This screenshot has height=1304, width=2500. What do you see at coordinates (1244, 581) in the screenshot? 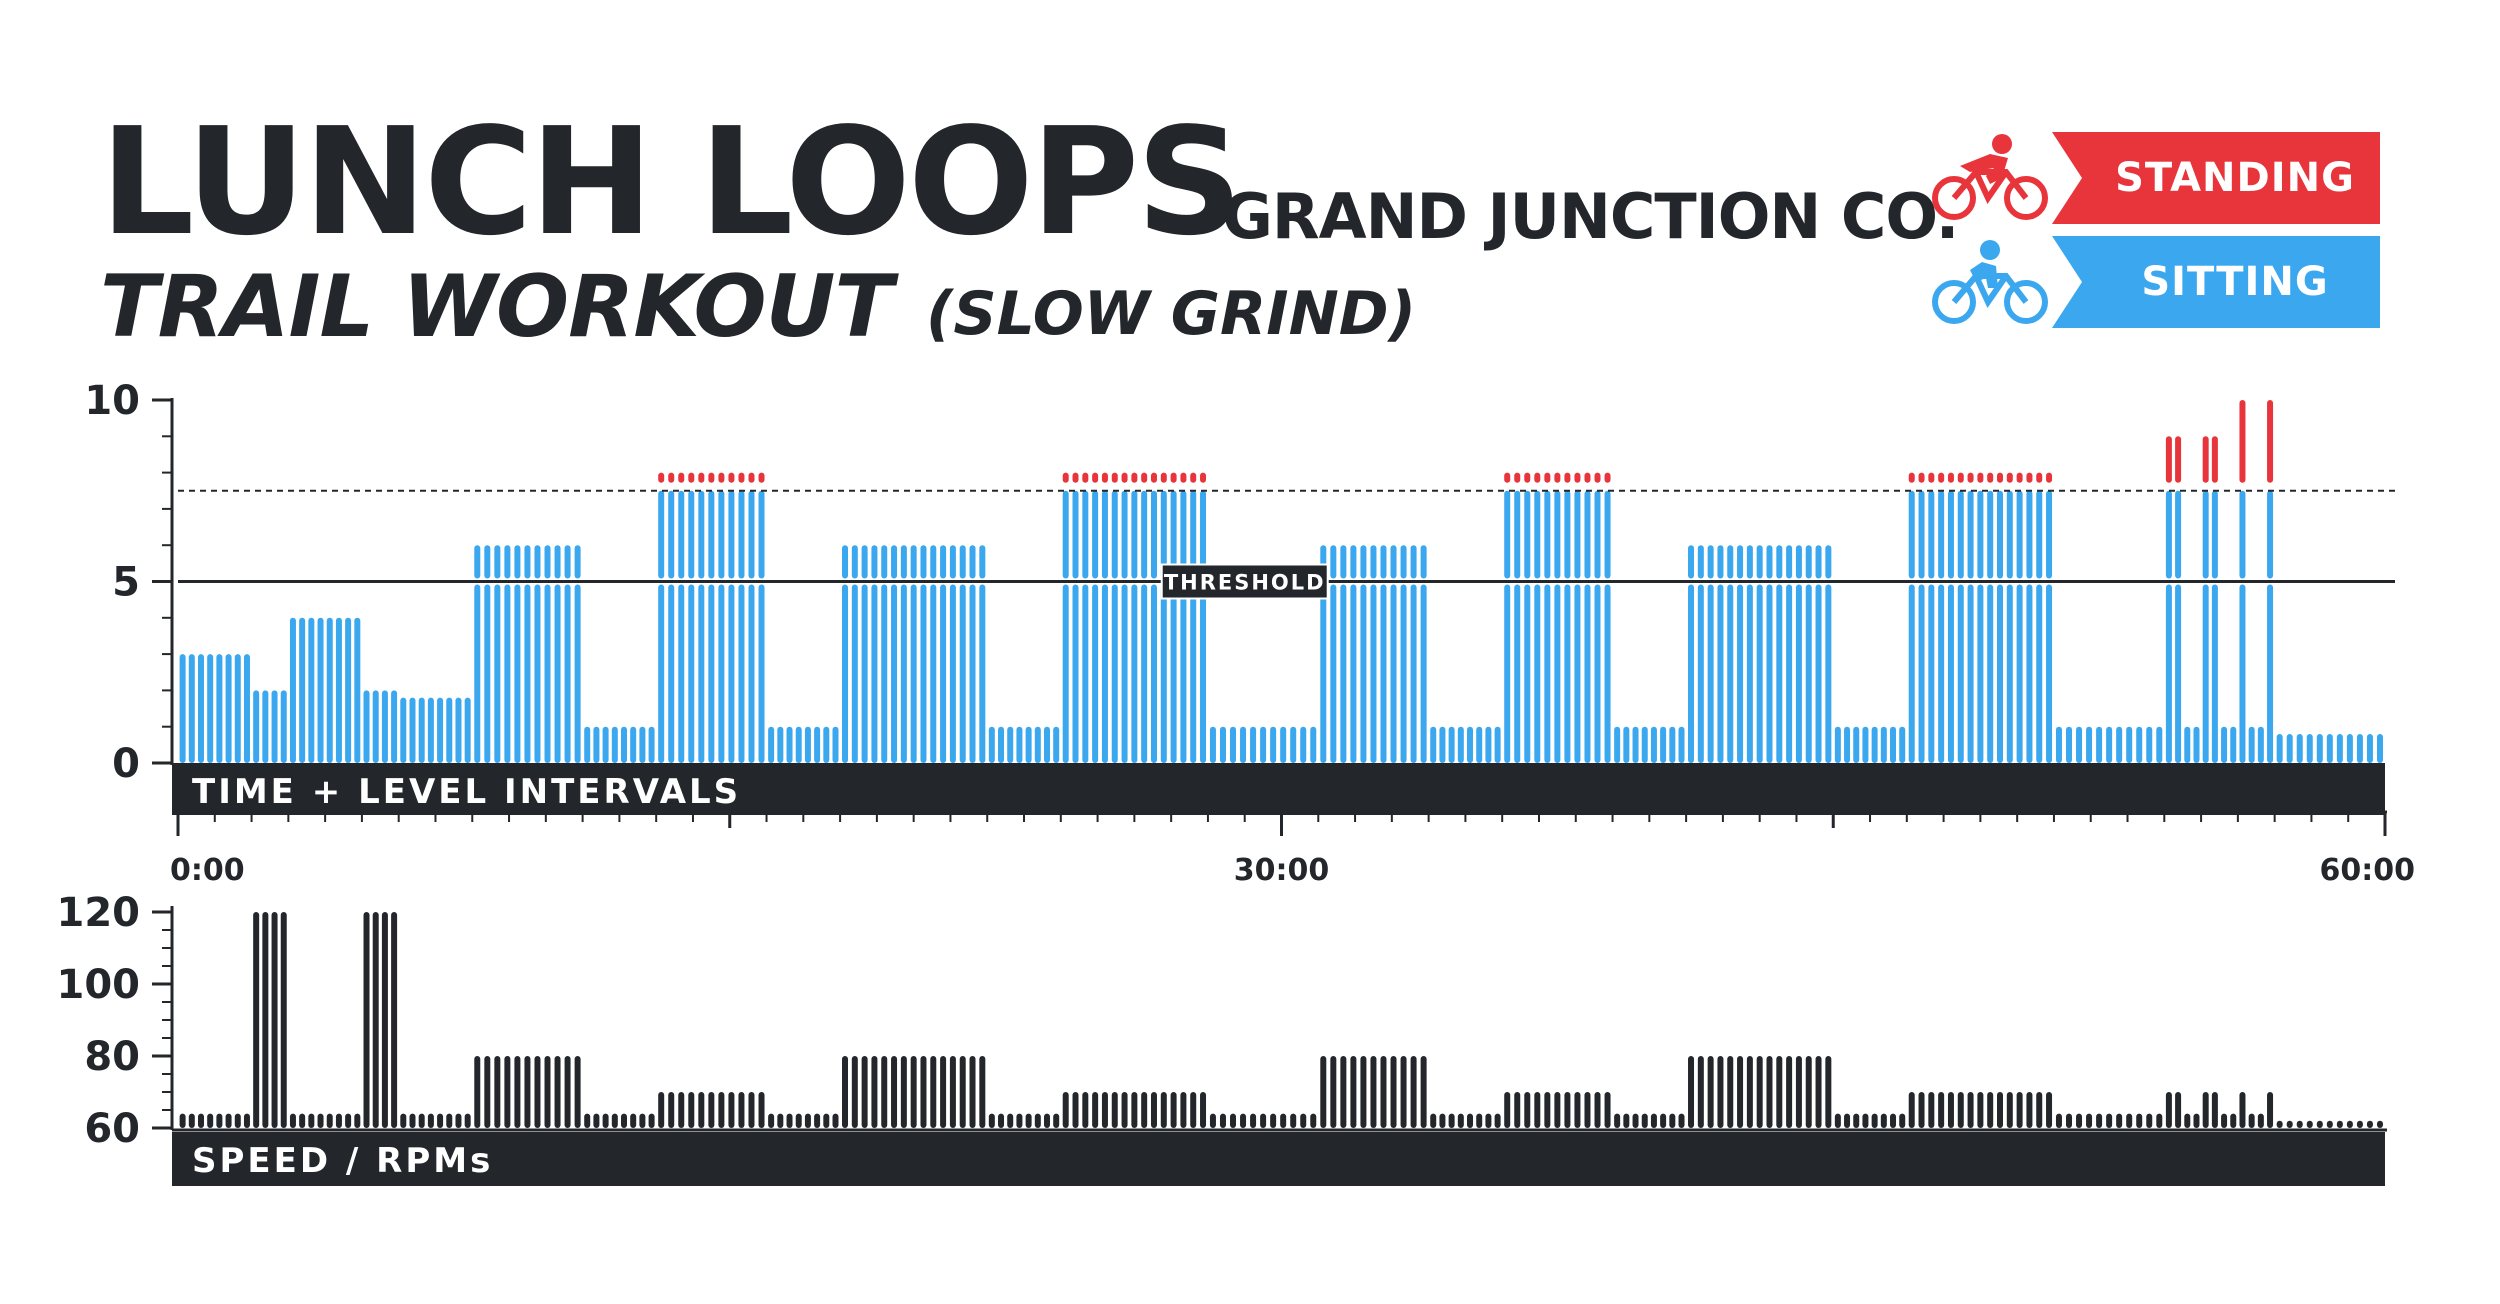
I see `threshold-label-box` at bounding box center [1244, 581].